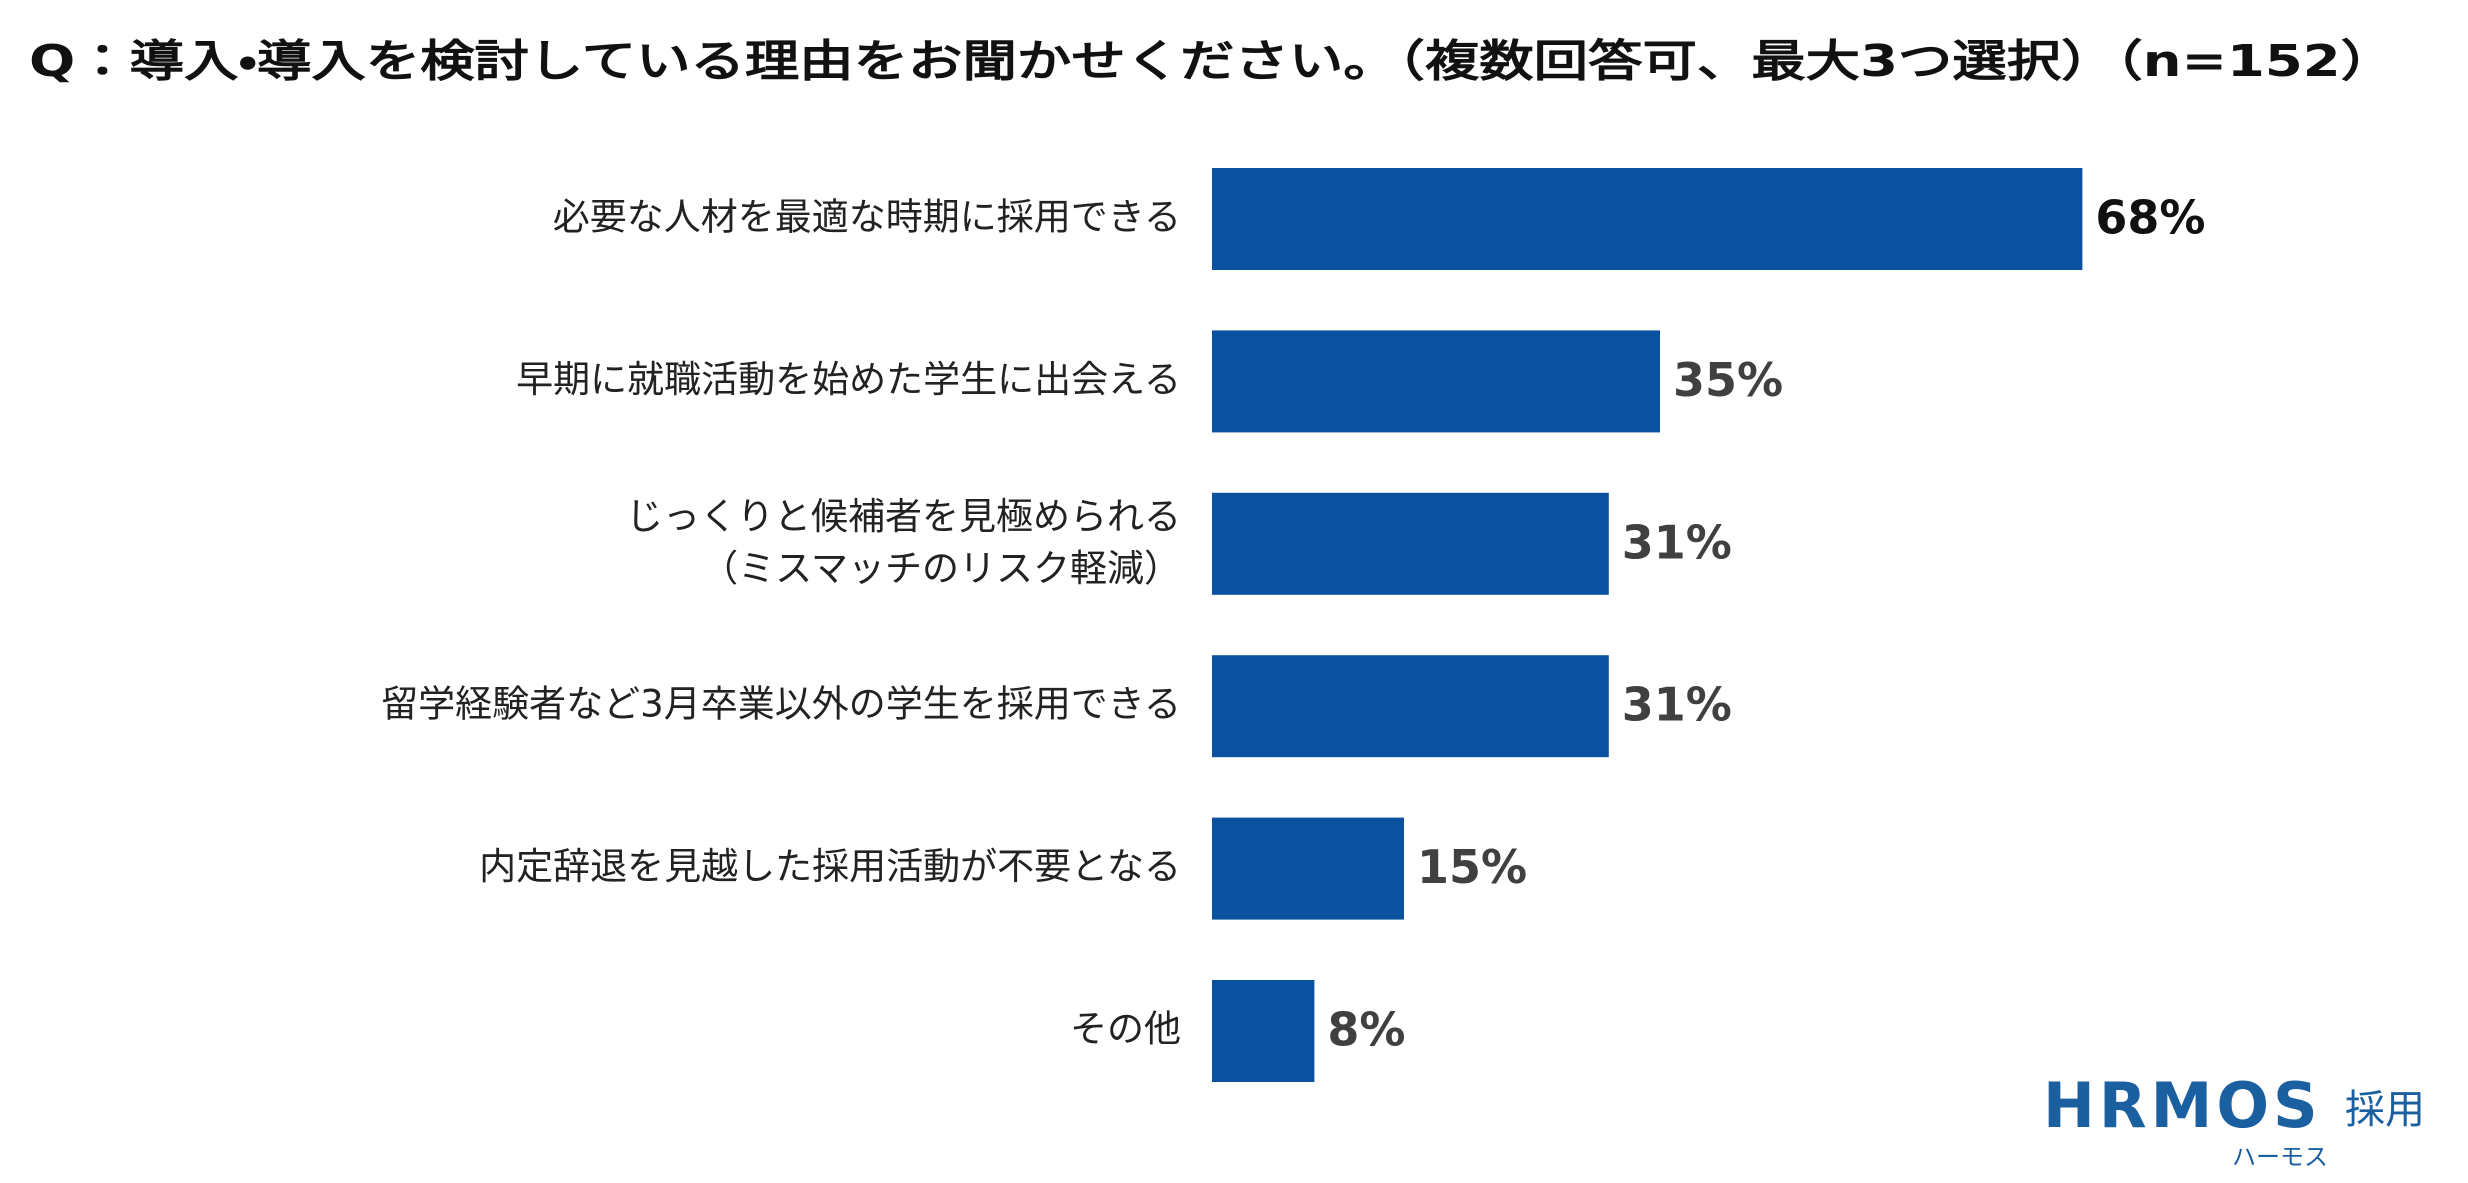 This screenshot has height=1183, width=2468. I want to click on category-label: じっくりと候補者を見極められる（ミスマッチのリスク軽減）, so click(903, 541).